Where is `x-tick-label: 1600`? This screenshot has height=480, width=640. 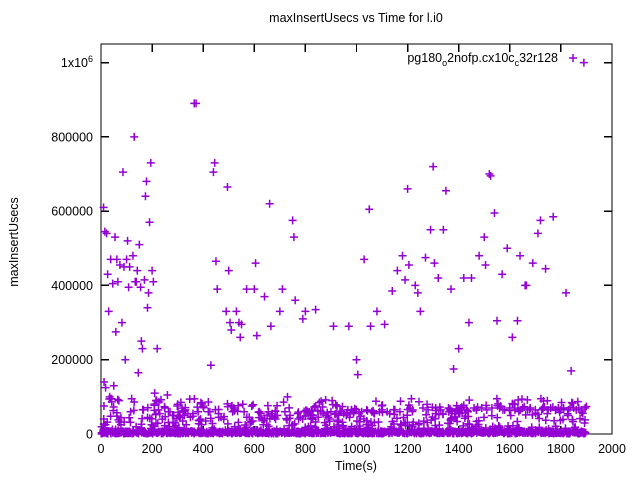 x-tick-label: 1600 is located at coordinates (510, 449).